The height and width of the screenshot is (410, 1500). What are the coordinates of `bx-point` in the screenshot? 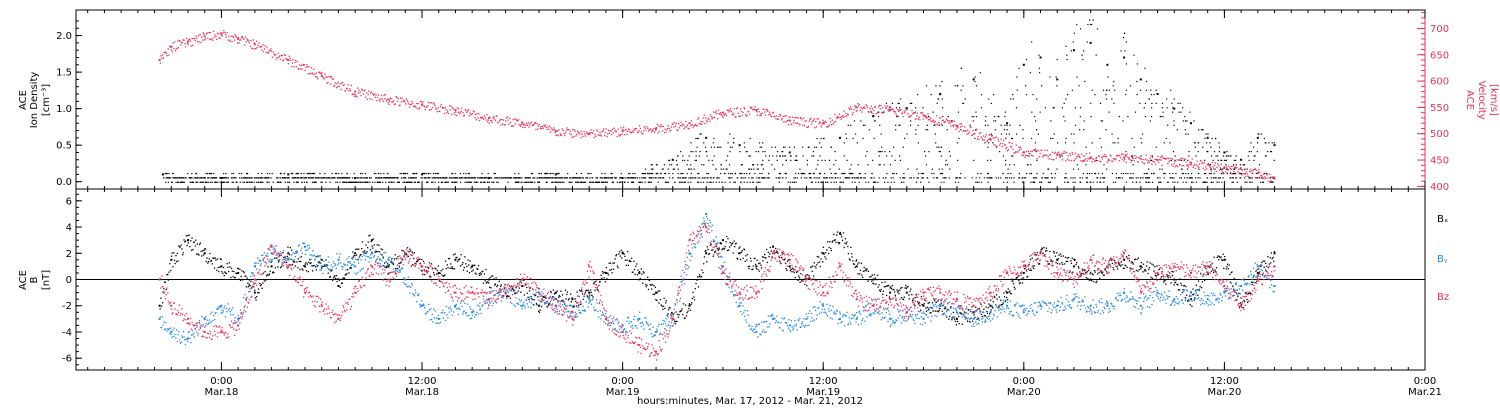 It's located at (1007, 292).